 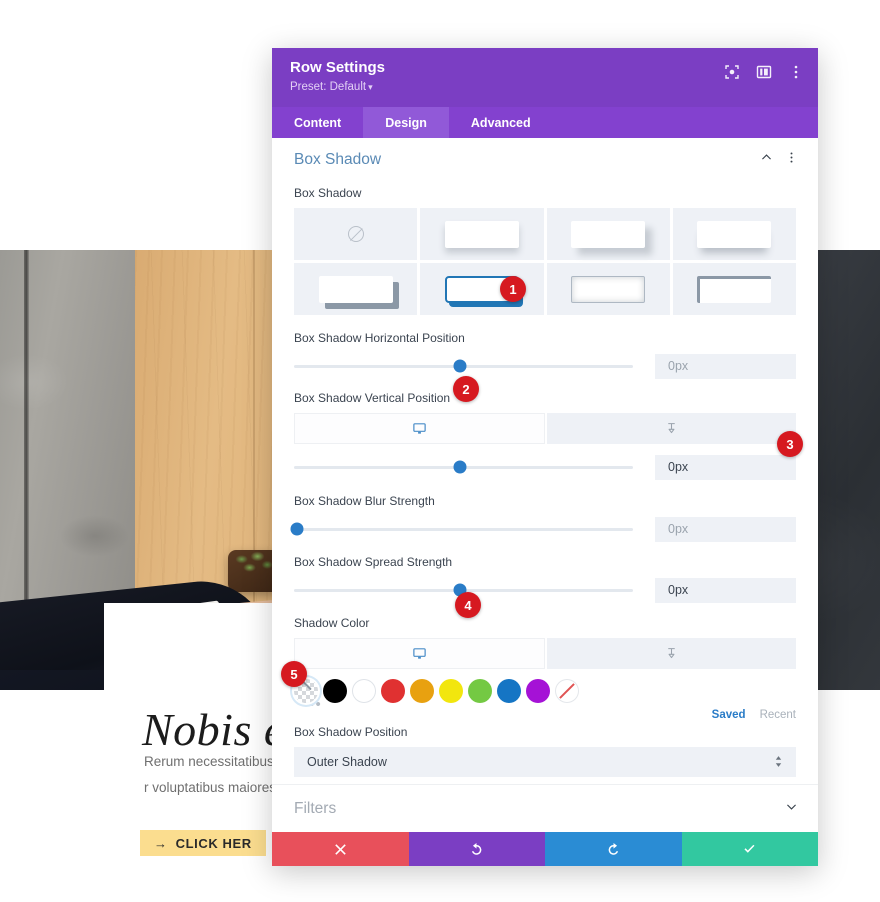 What do you see at coordinates (364, 691) in the screenshot?
I see `swatch-white` at bounding box center [364, 691].